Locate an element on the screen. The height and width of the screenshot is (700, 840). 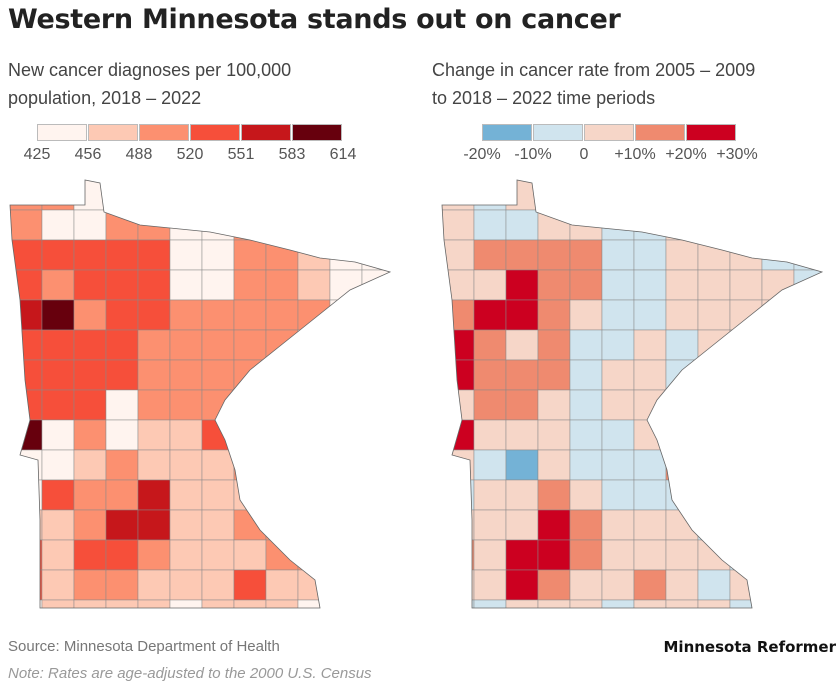
chart-title: Western Minnesota stands out on cancer is located at coordinates (314, 19).